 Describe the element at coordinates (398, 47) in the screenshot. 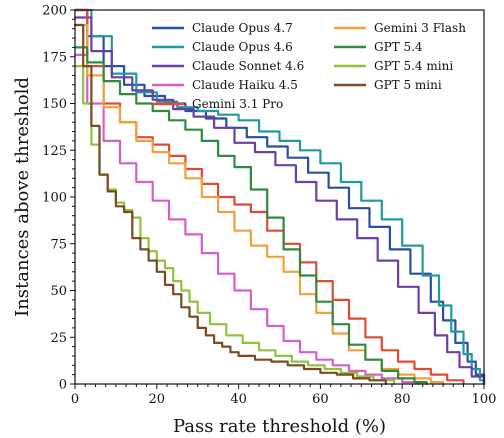

I see `legend-label-7: GPT 5.4` at that location.